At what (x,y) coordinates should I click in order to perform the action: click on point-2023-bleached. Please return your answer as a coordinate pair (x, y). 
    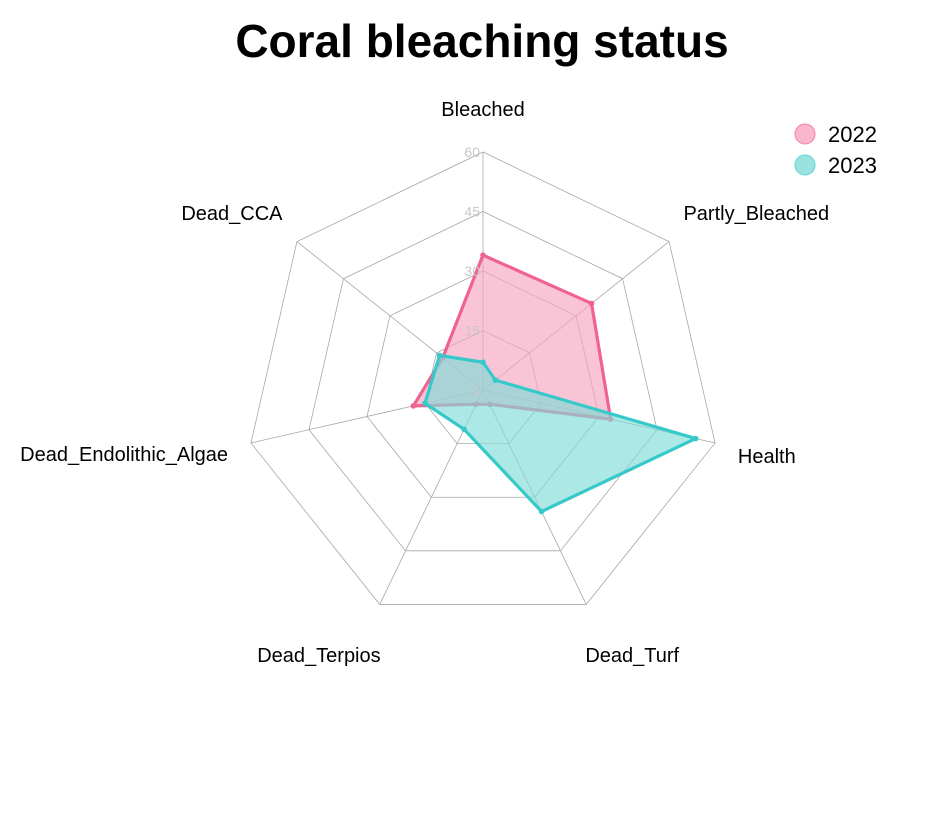
    Looking at the image, I should click on (483, 362).